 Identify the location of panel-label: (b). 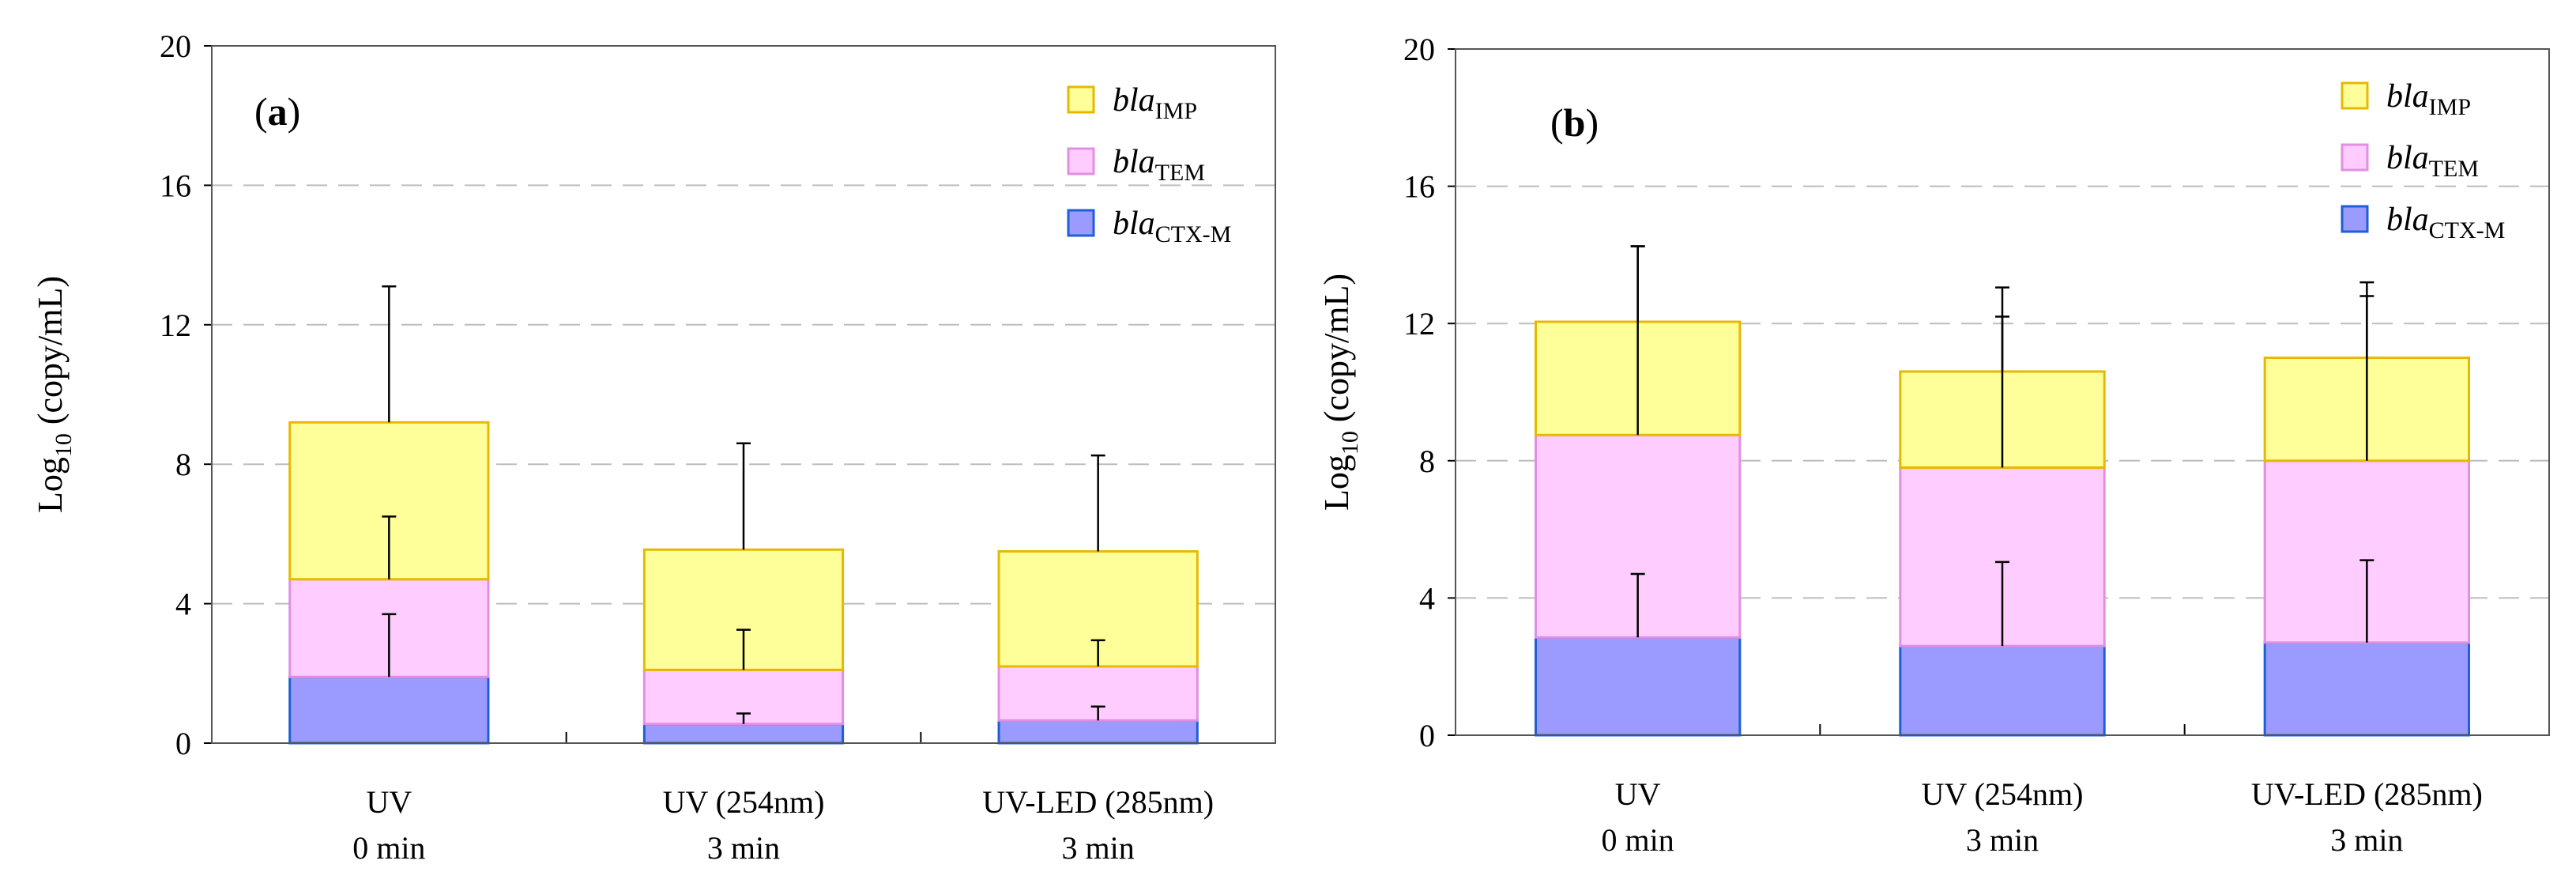
(1574, 122).